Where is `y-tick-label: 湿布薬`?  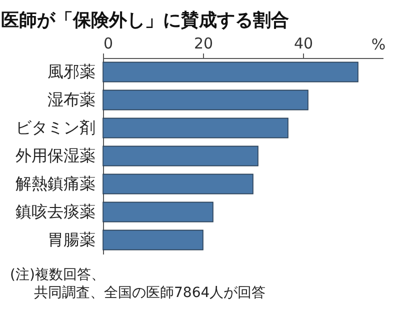 y-tick-label: 湿布薬 is located at coordinates (72, 99).